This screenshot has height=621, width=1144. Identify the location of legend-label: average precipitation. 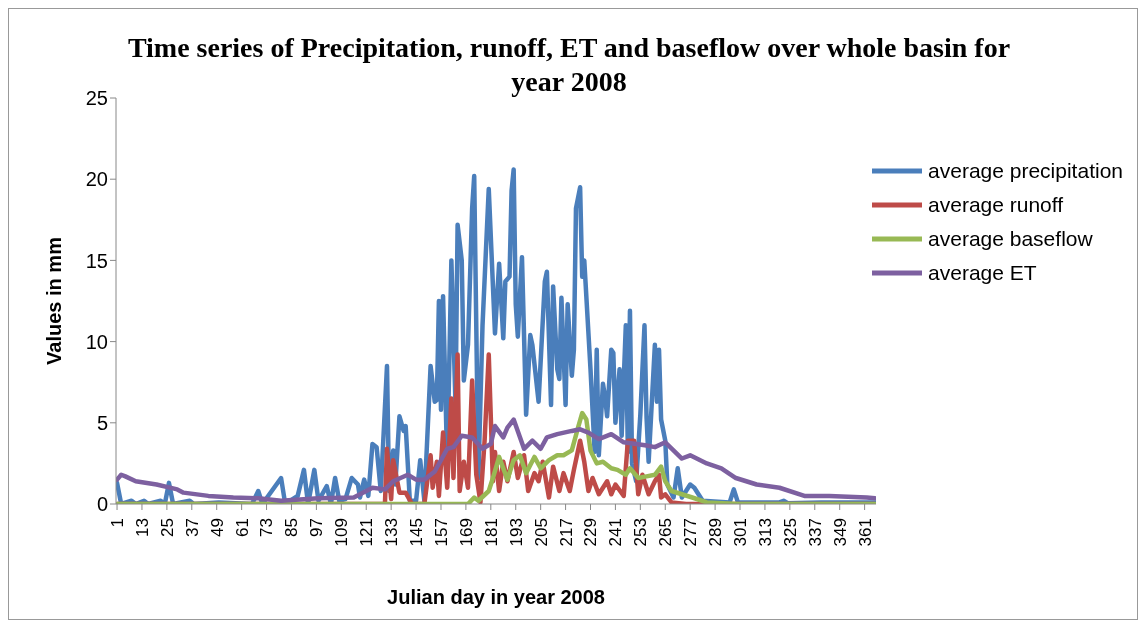
(1025, 171).